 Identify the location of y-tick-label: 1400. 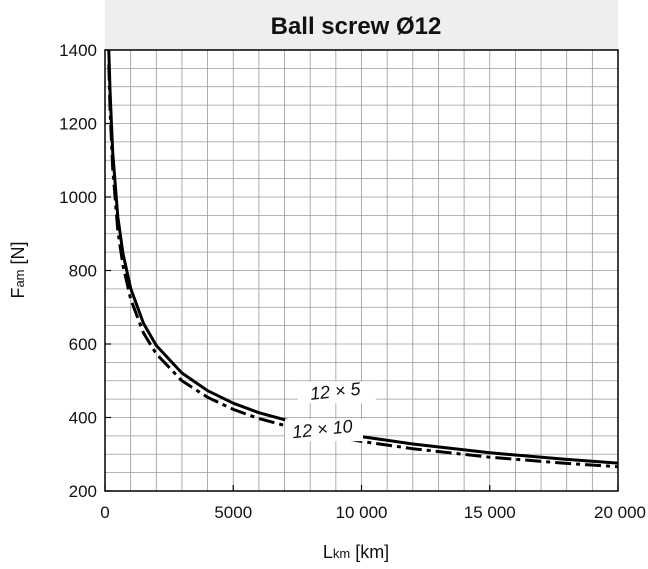
(78, 50).